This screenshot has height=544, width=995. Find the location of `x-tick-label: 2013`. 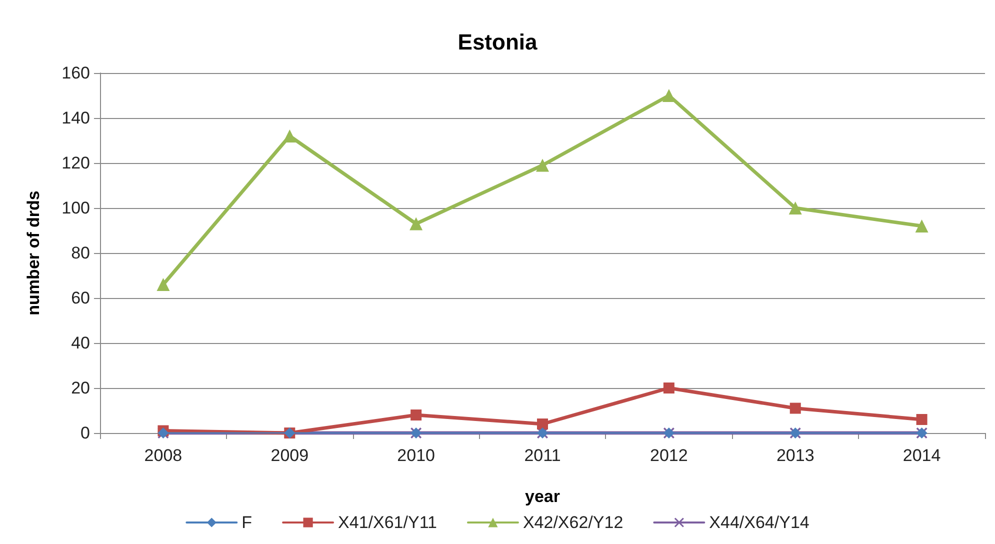

x-tick-label: 2013 is located at coordinates (795, 455).